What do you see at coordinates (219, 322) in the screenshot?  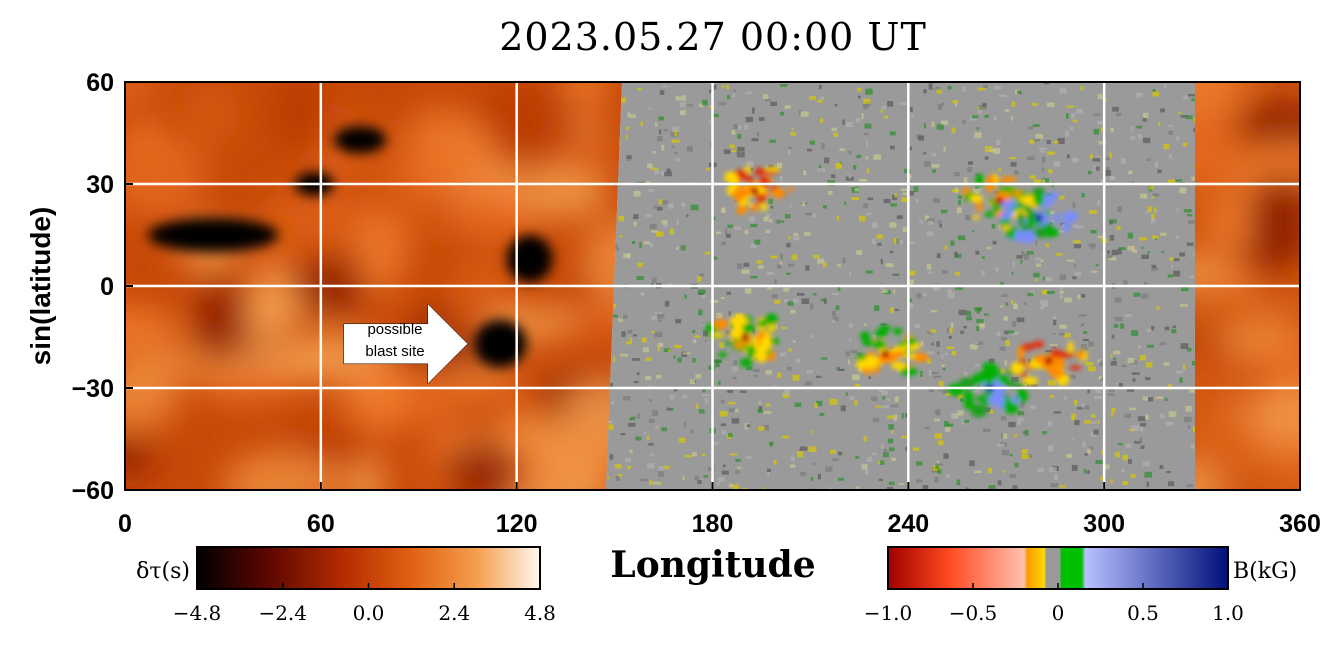 I see `farside-texture-blob` at bounding box center [219, 322].